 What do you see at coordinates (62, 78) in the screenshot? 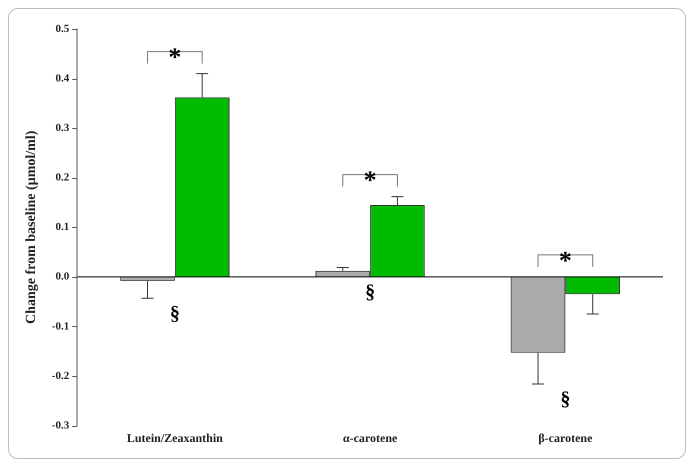
I see `y-tick-label: 0.4` at bounding box center [62, 78].